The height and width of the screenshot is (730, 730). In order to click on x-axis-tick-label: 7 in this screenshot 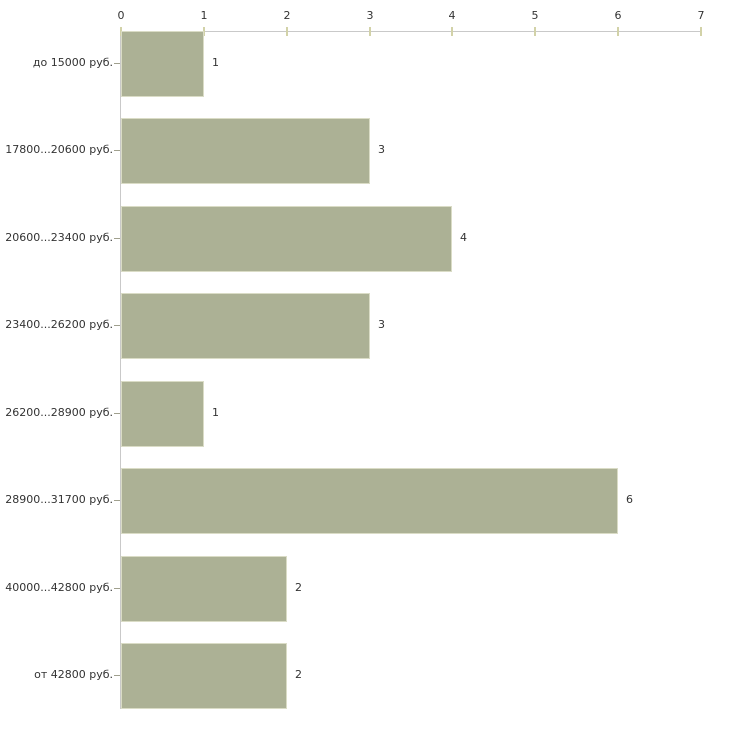, I will do `click(701, 15)`.